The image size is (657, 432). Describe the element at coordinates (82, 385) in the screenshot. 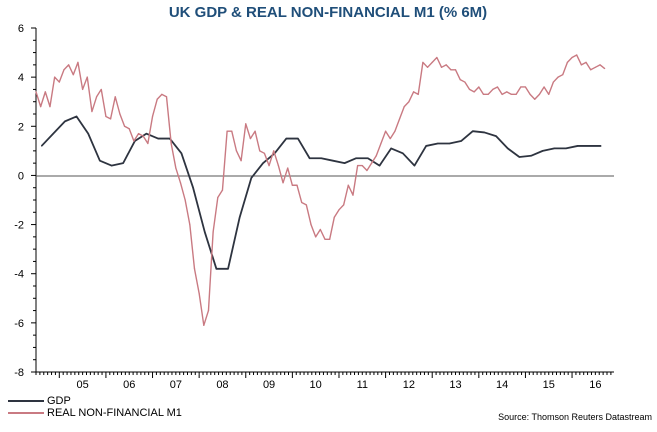

I see `x-tick-label: 05` at that location.